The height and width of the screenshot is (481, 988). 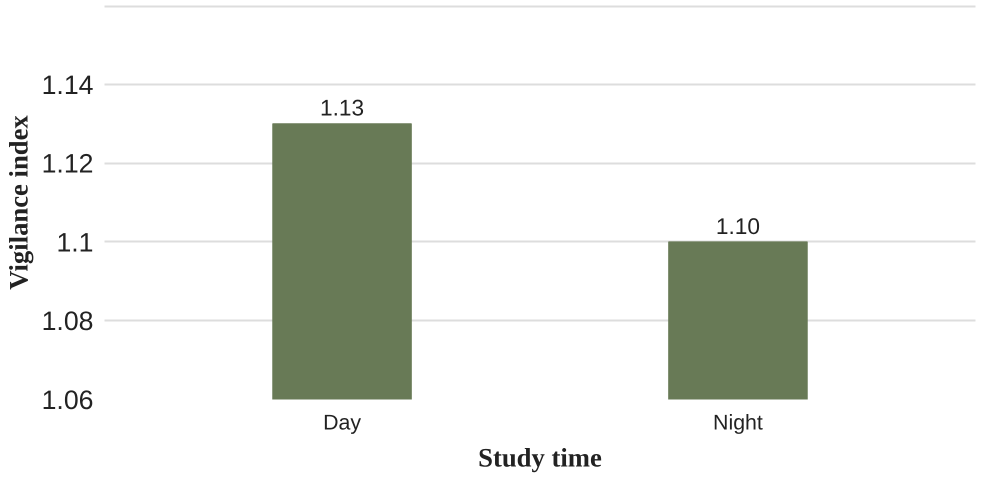 What do you see at coordinates (68, 321) in the screenshot?
I see `y-tick-label: 1.08` at bounding box center [68, 321].